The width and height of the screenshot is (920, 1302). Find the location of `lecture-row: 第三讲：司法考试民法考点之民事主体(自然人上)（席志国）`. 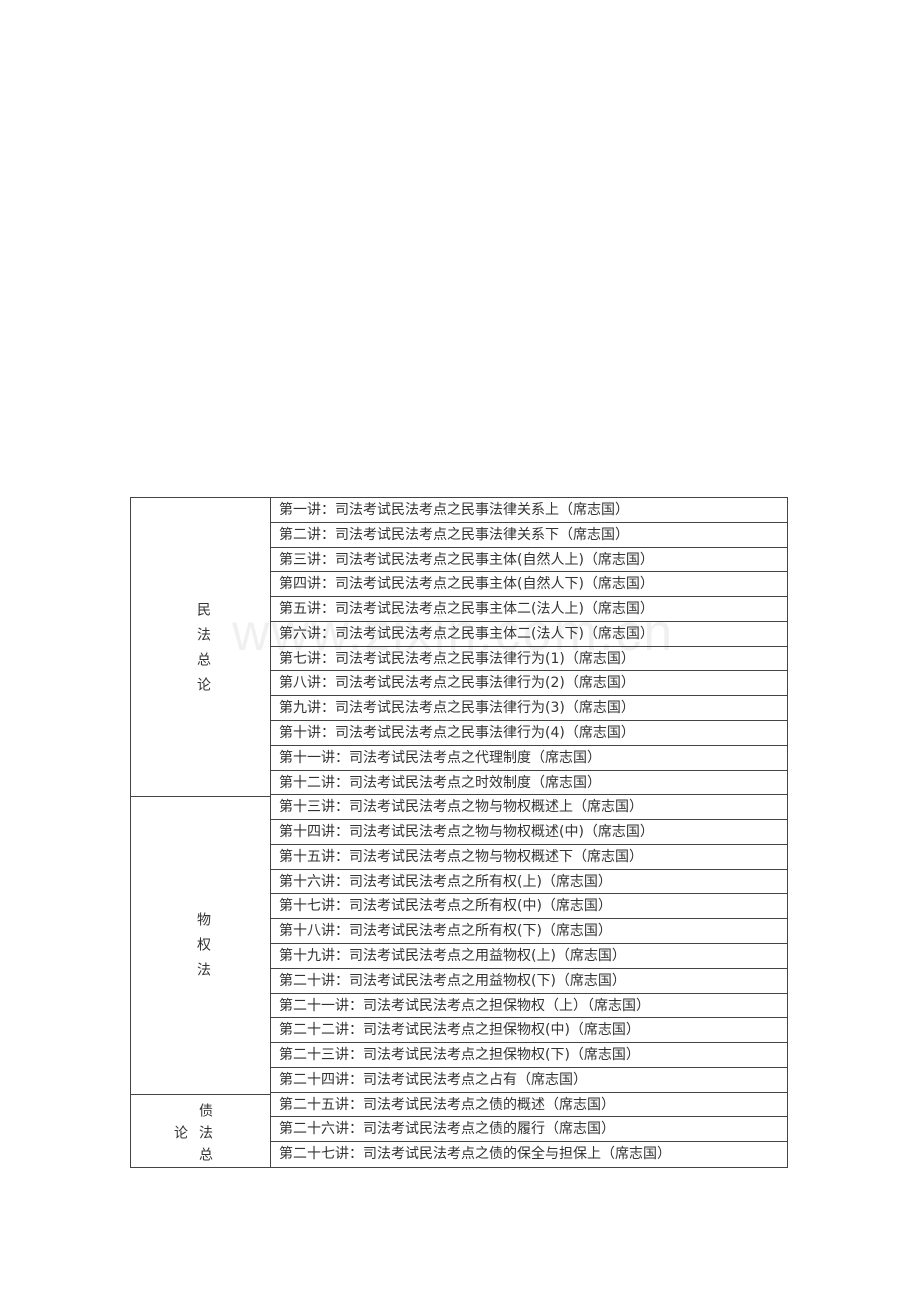

lecture-row: 第三讲：司法考试民法考点之民事主体(自然人上)（席志国） is located at coordinates (529, 560).